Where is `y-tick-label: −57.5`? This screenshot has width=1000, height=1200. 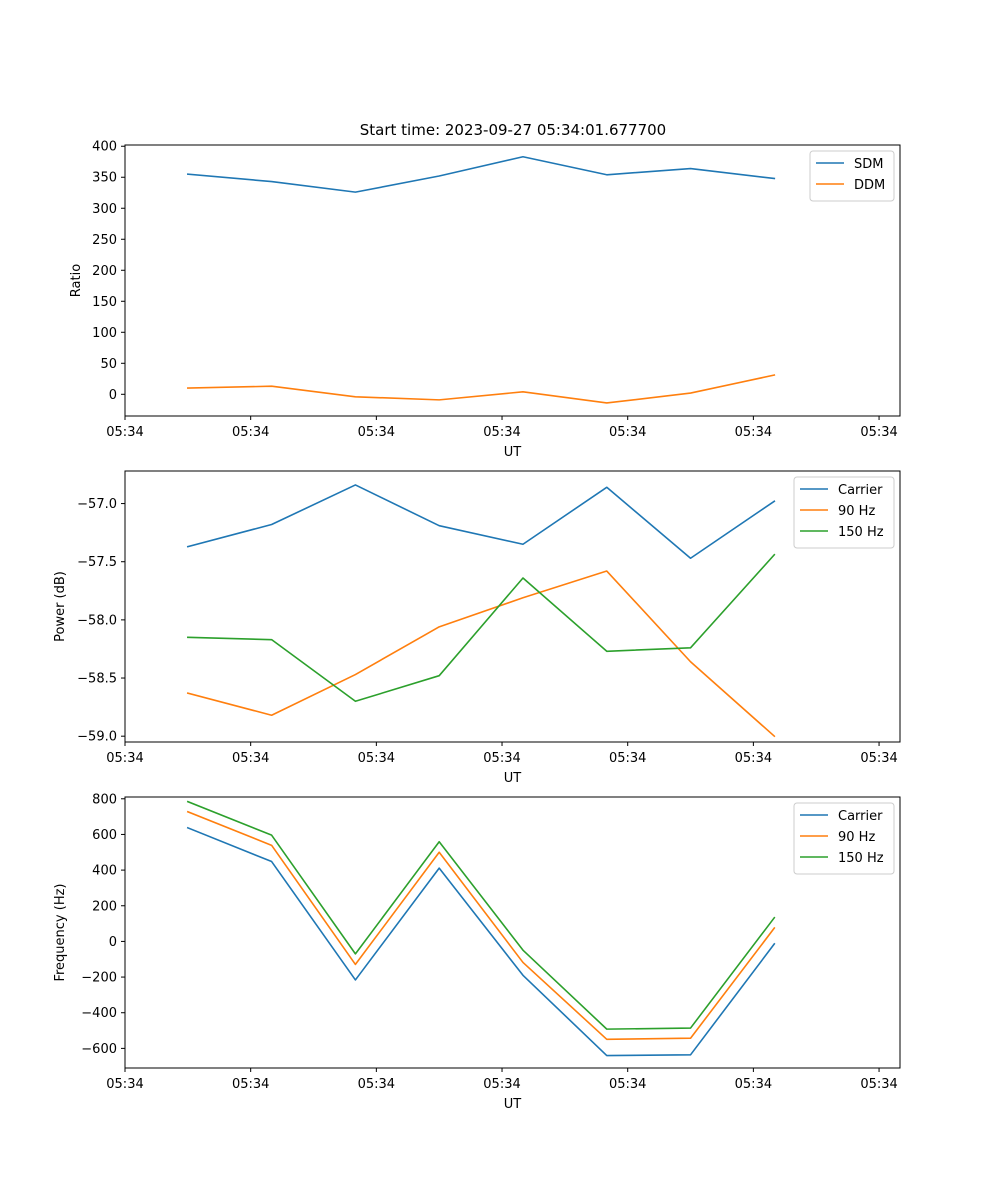 y-tick-label: −57.5 is located at coordinates (97, 562).